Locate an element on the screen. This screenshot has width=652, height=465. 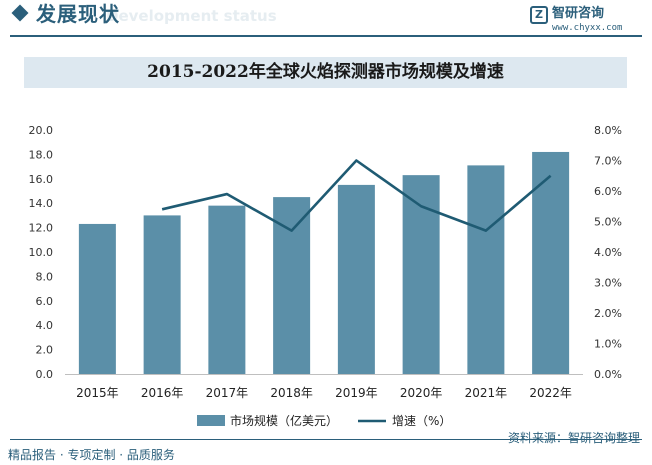
brand-logo-icon: Z is located at coordinates (539, 15).